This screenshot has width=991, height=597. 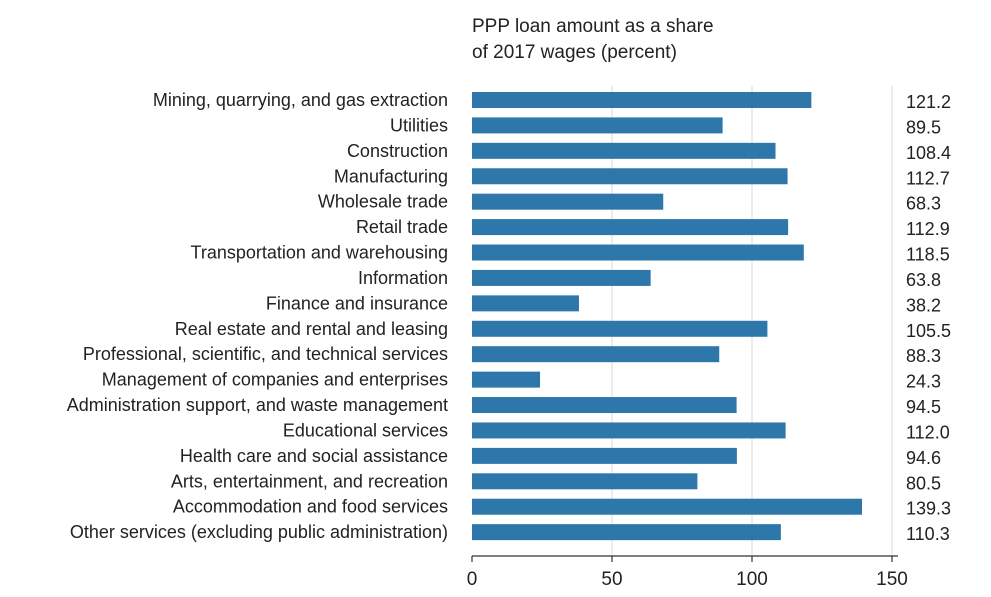 I want to click on value-label-5: 112.9, so click(x=928, y=229).